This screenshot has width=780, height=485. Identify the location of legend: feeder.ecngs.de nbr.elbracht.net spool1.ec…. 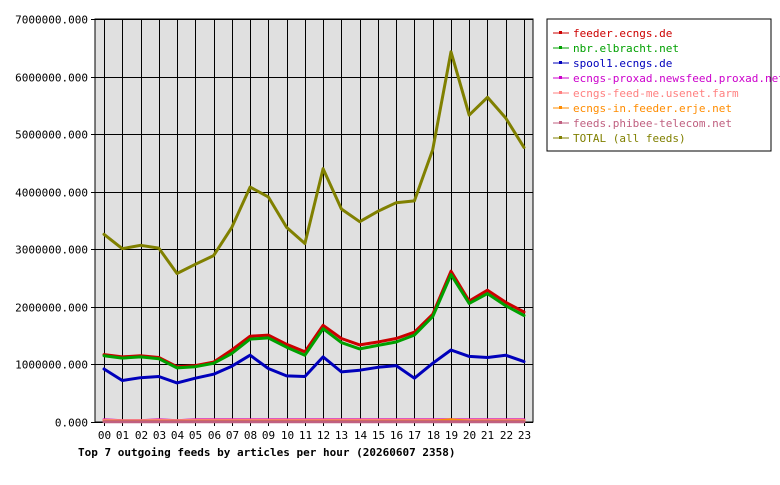
(663, 85).